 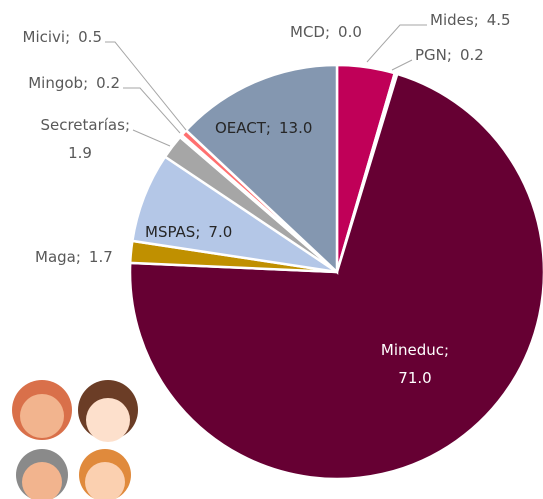 I want to click on category-name: Mineduc, so click(x=412, y=350).